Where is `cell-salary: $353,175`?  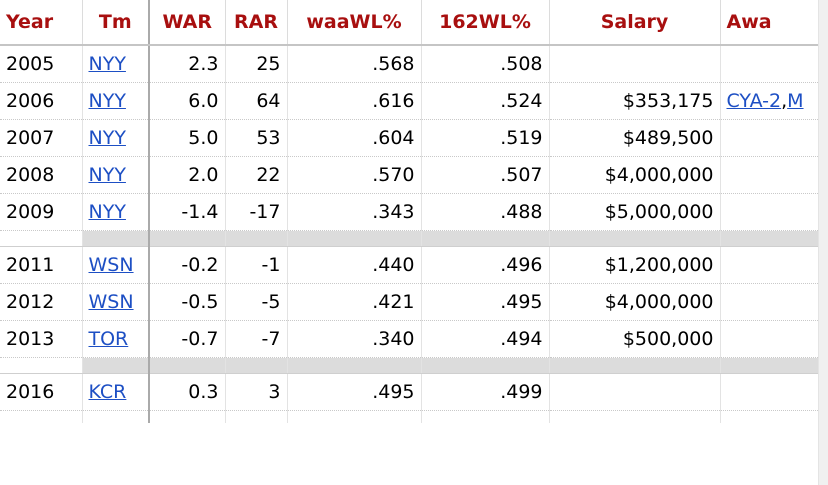
cell-salary: $353,175 is located at coordinates (635, 101).